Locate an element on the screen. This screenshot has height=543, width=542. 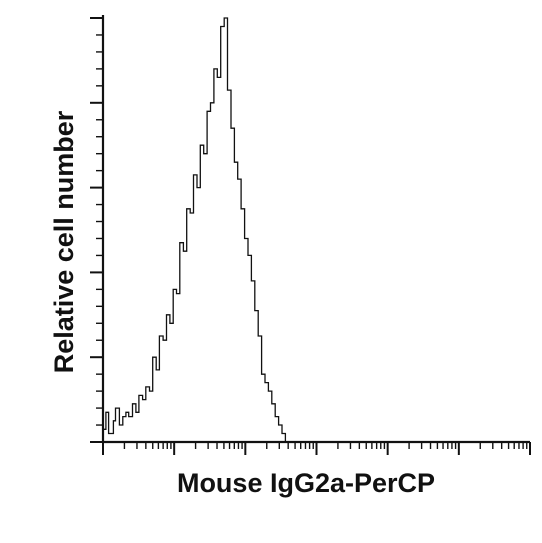
x-axis-ticks is located at coordinates (316, 448).